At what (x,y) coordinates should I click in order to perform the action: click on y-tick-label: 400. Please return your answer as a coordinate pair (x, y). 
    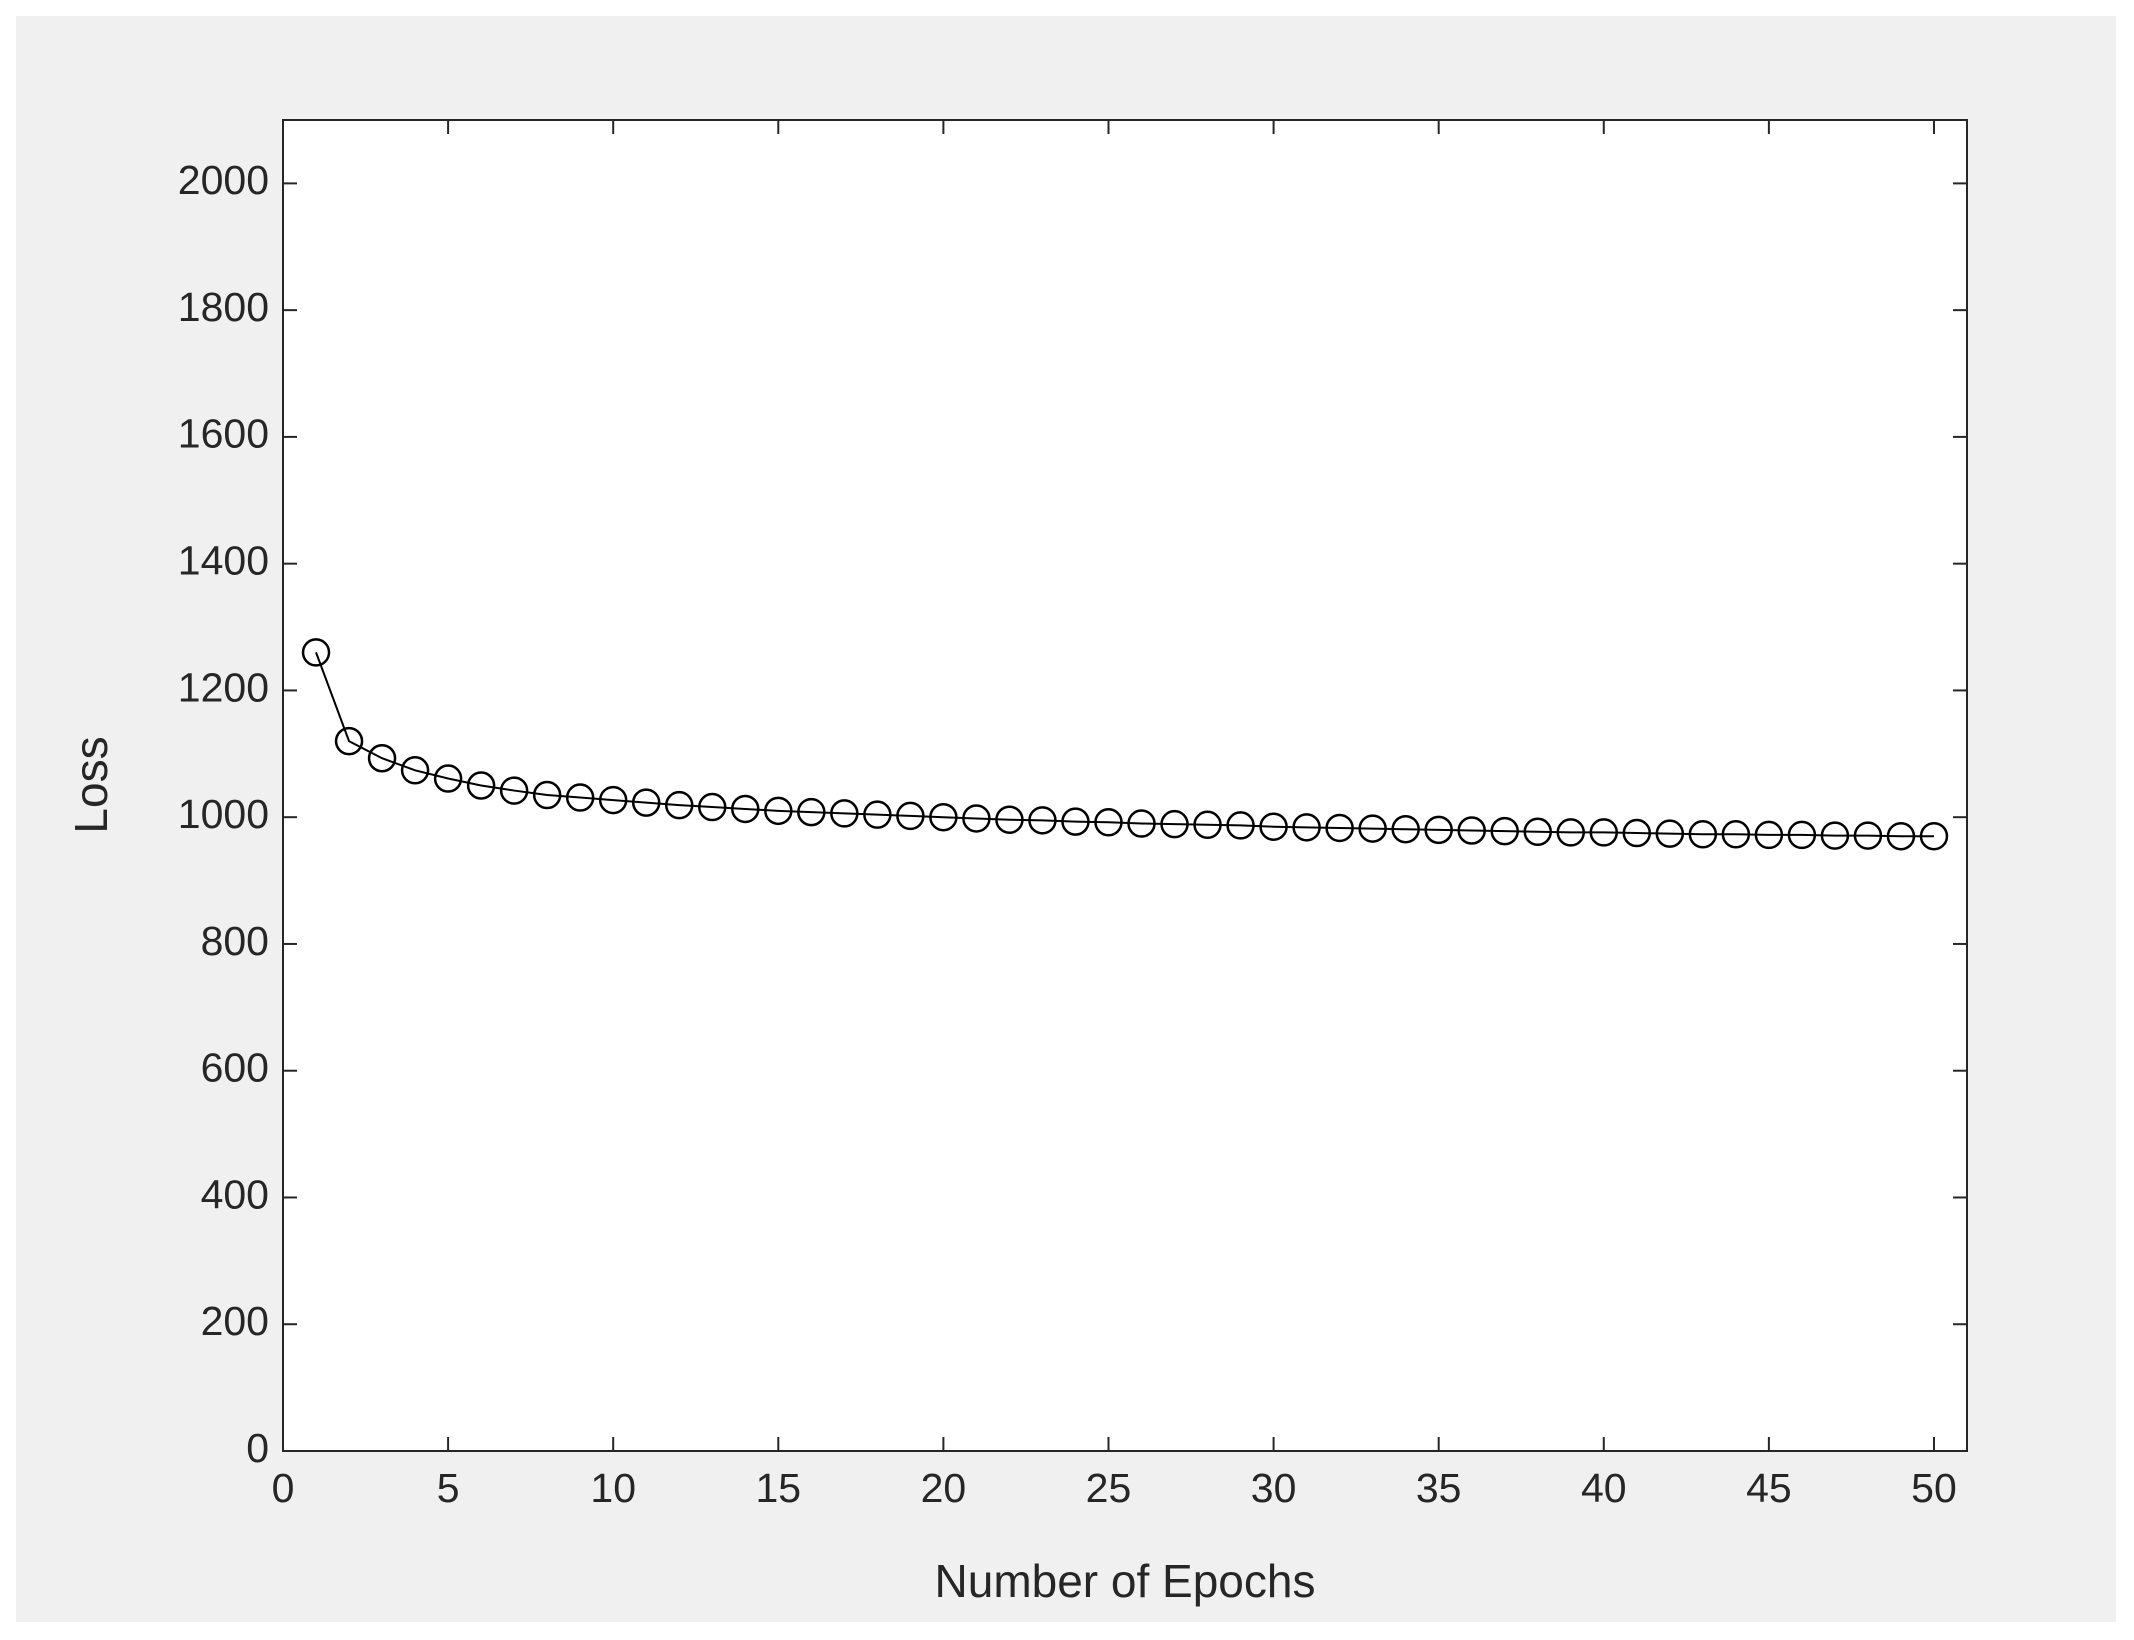
    Looking at the image, I should click on (235, 1194).